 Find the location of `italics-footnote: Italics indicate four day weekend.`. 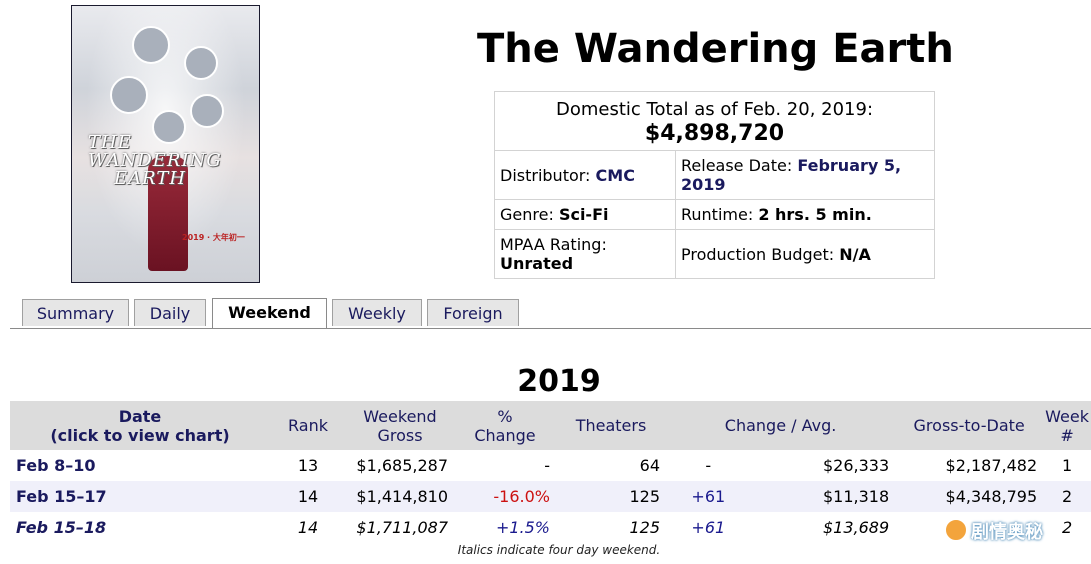

italics-footnote: Italics indicate four day weekend. is located at coordinates (559, 550).